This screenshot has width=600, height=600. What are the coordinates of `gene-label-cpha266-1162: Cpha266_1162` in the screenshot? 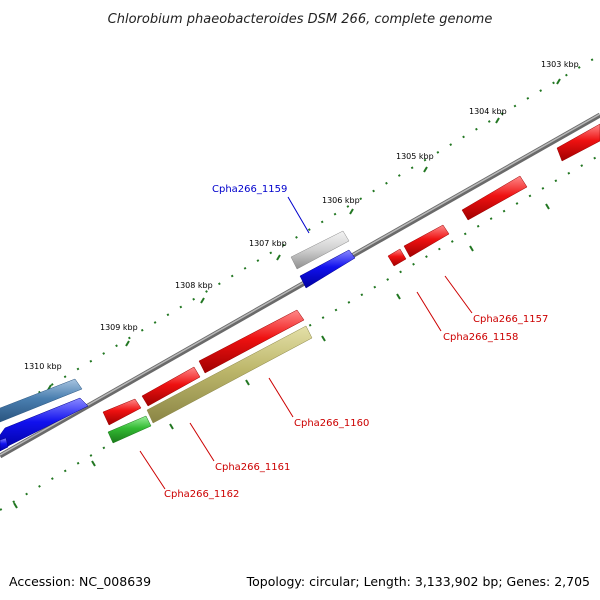 It's located at (201, 494).